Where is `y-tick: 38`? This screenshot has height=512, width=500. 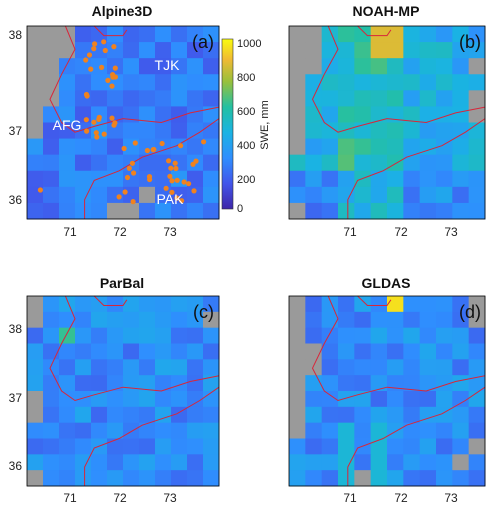
y-tick: 38 is located at coordinates (16, 329).